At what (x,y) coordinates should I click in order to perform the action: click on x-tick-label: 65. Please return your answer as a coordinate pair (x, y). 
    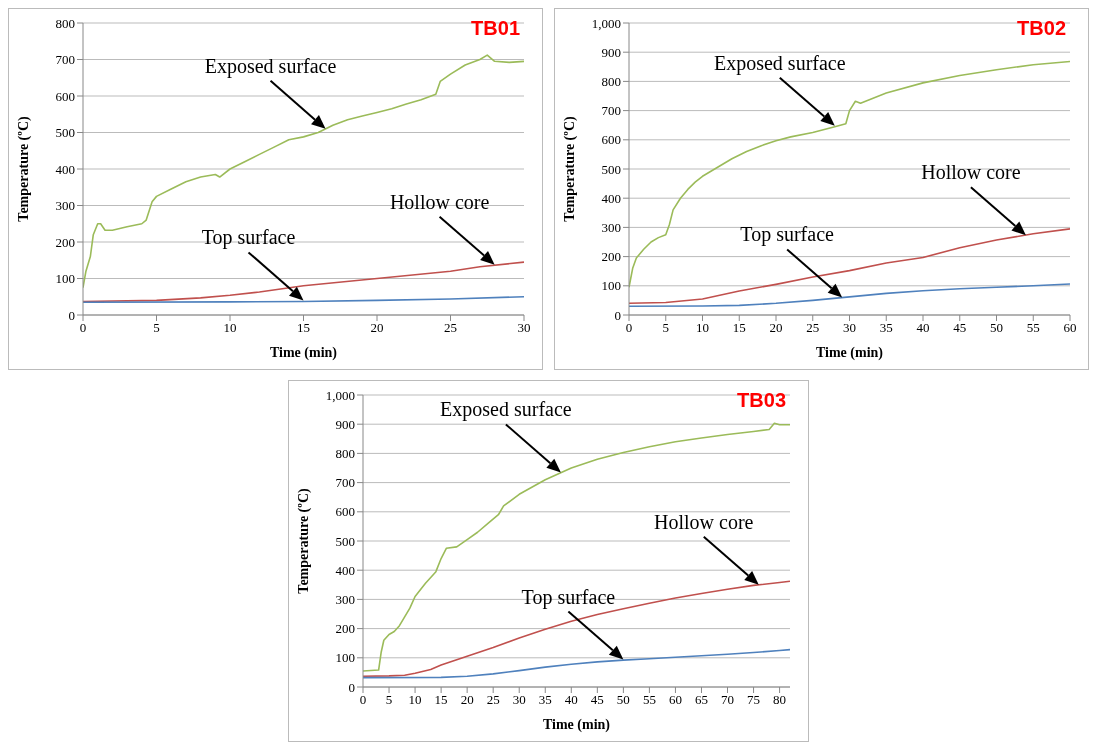
    Looking at the image, I should click on (701, 700).